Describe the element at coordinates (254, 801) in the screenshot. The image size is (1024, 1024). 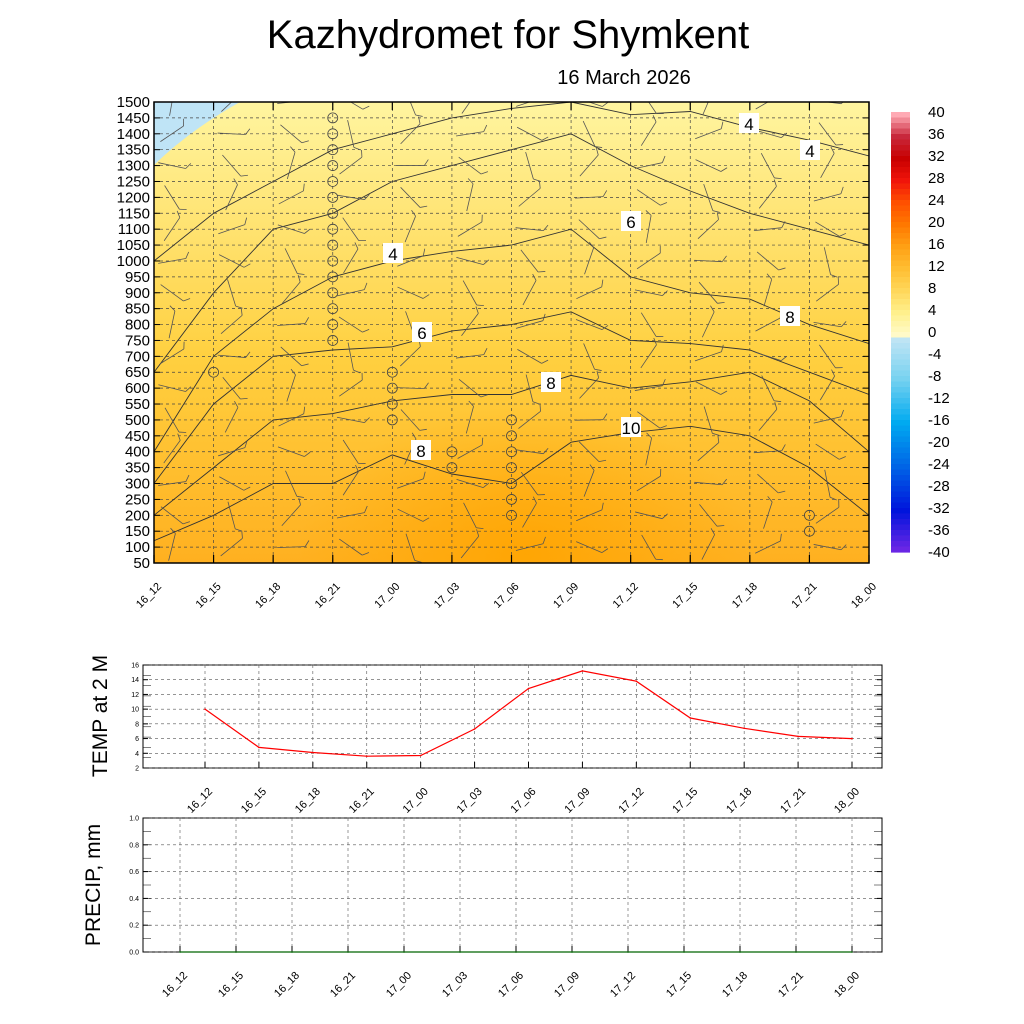
I see `panel-x-tick-label: 16_15` at that location.